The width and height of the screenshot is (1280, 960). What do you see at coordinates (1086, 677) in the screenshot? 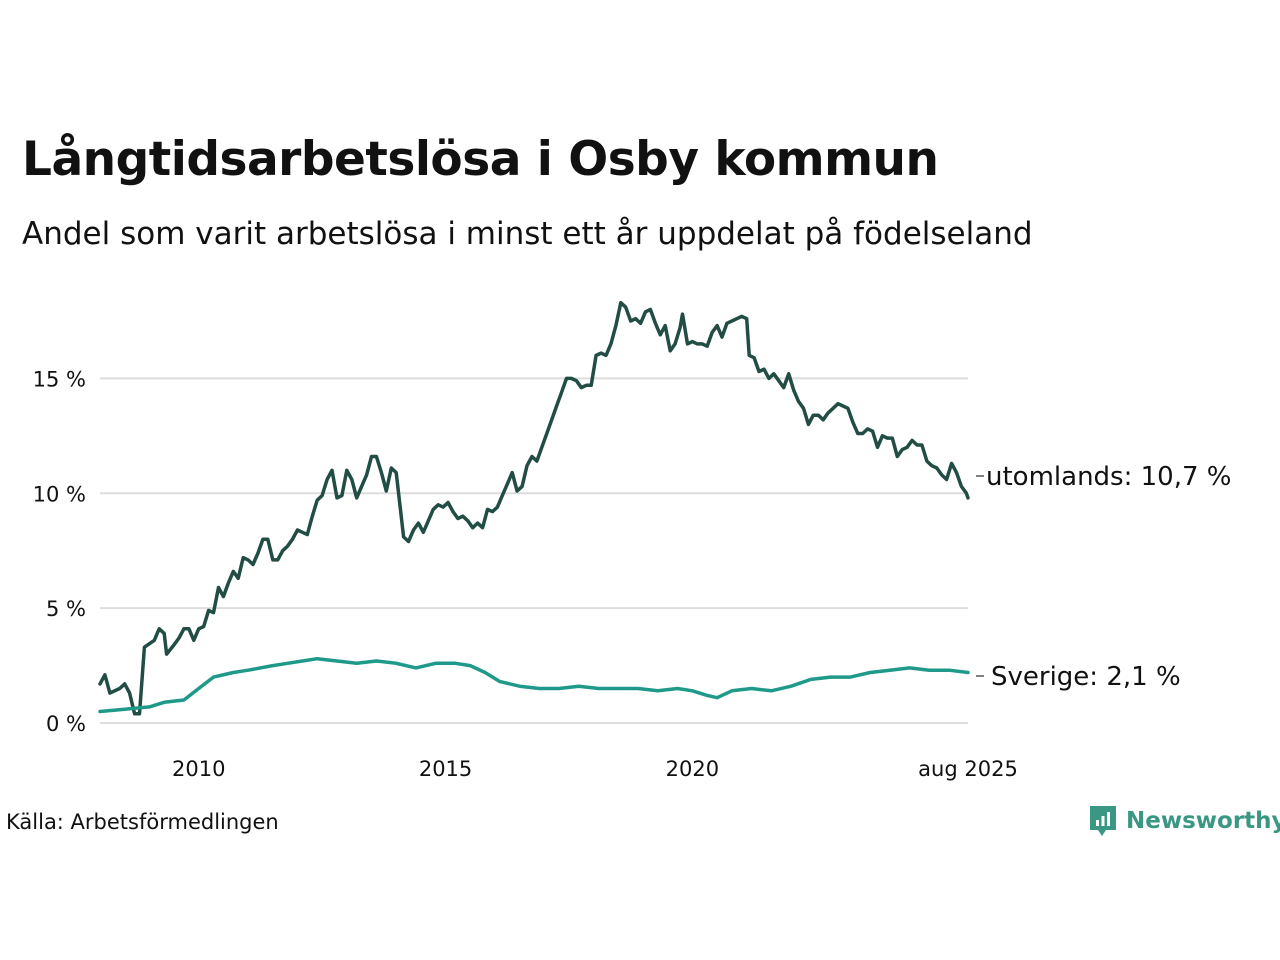
I see `end-label-sverige: Sverige: 2,1 %` at bounding box center [1086, 677].